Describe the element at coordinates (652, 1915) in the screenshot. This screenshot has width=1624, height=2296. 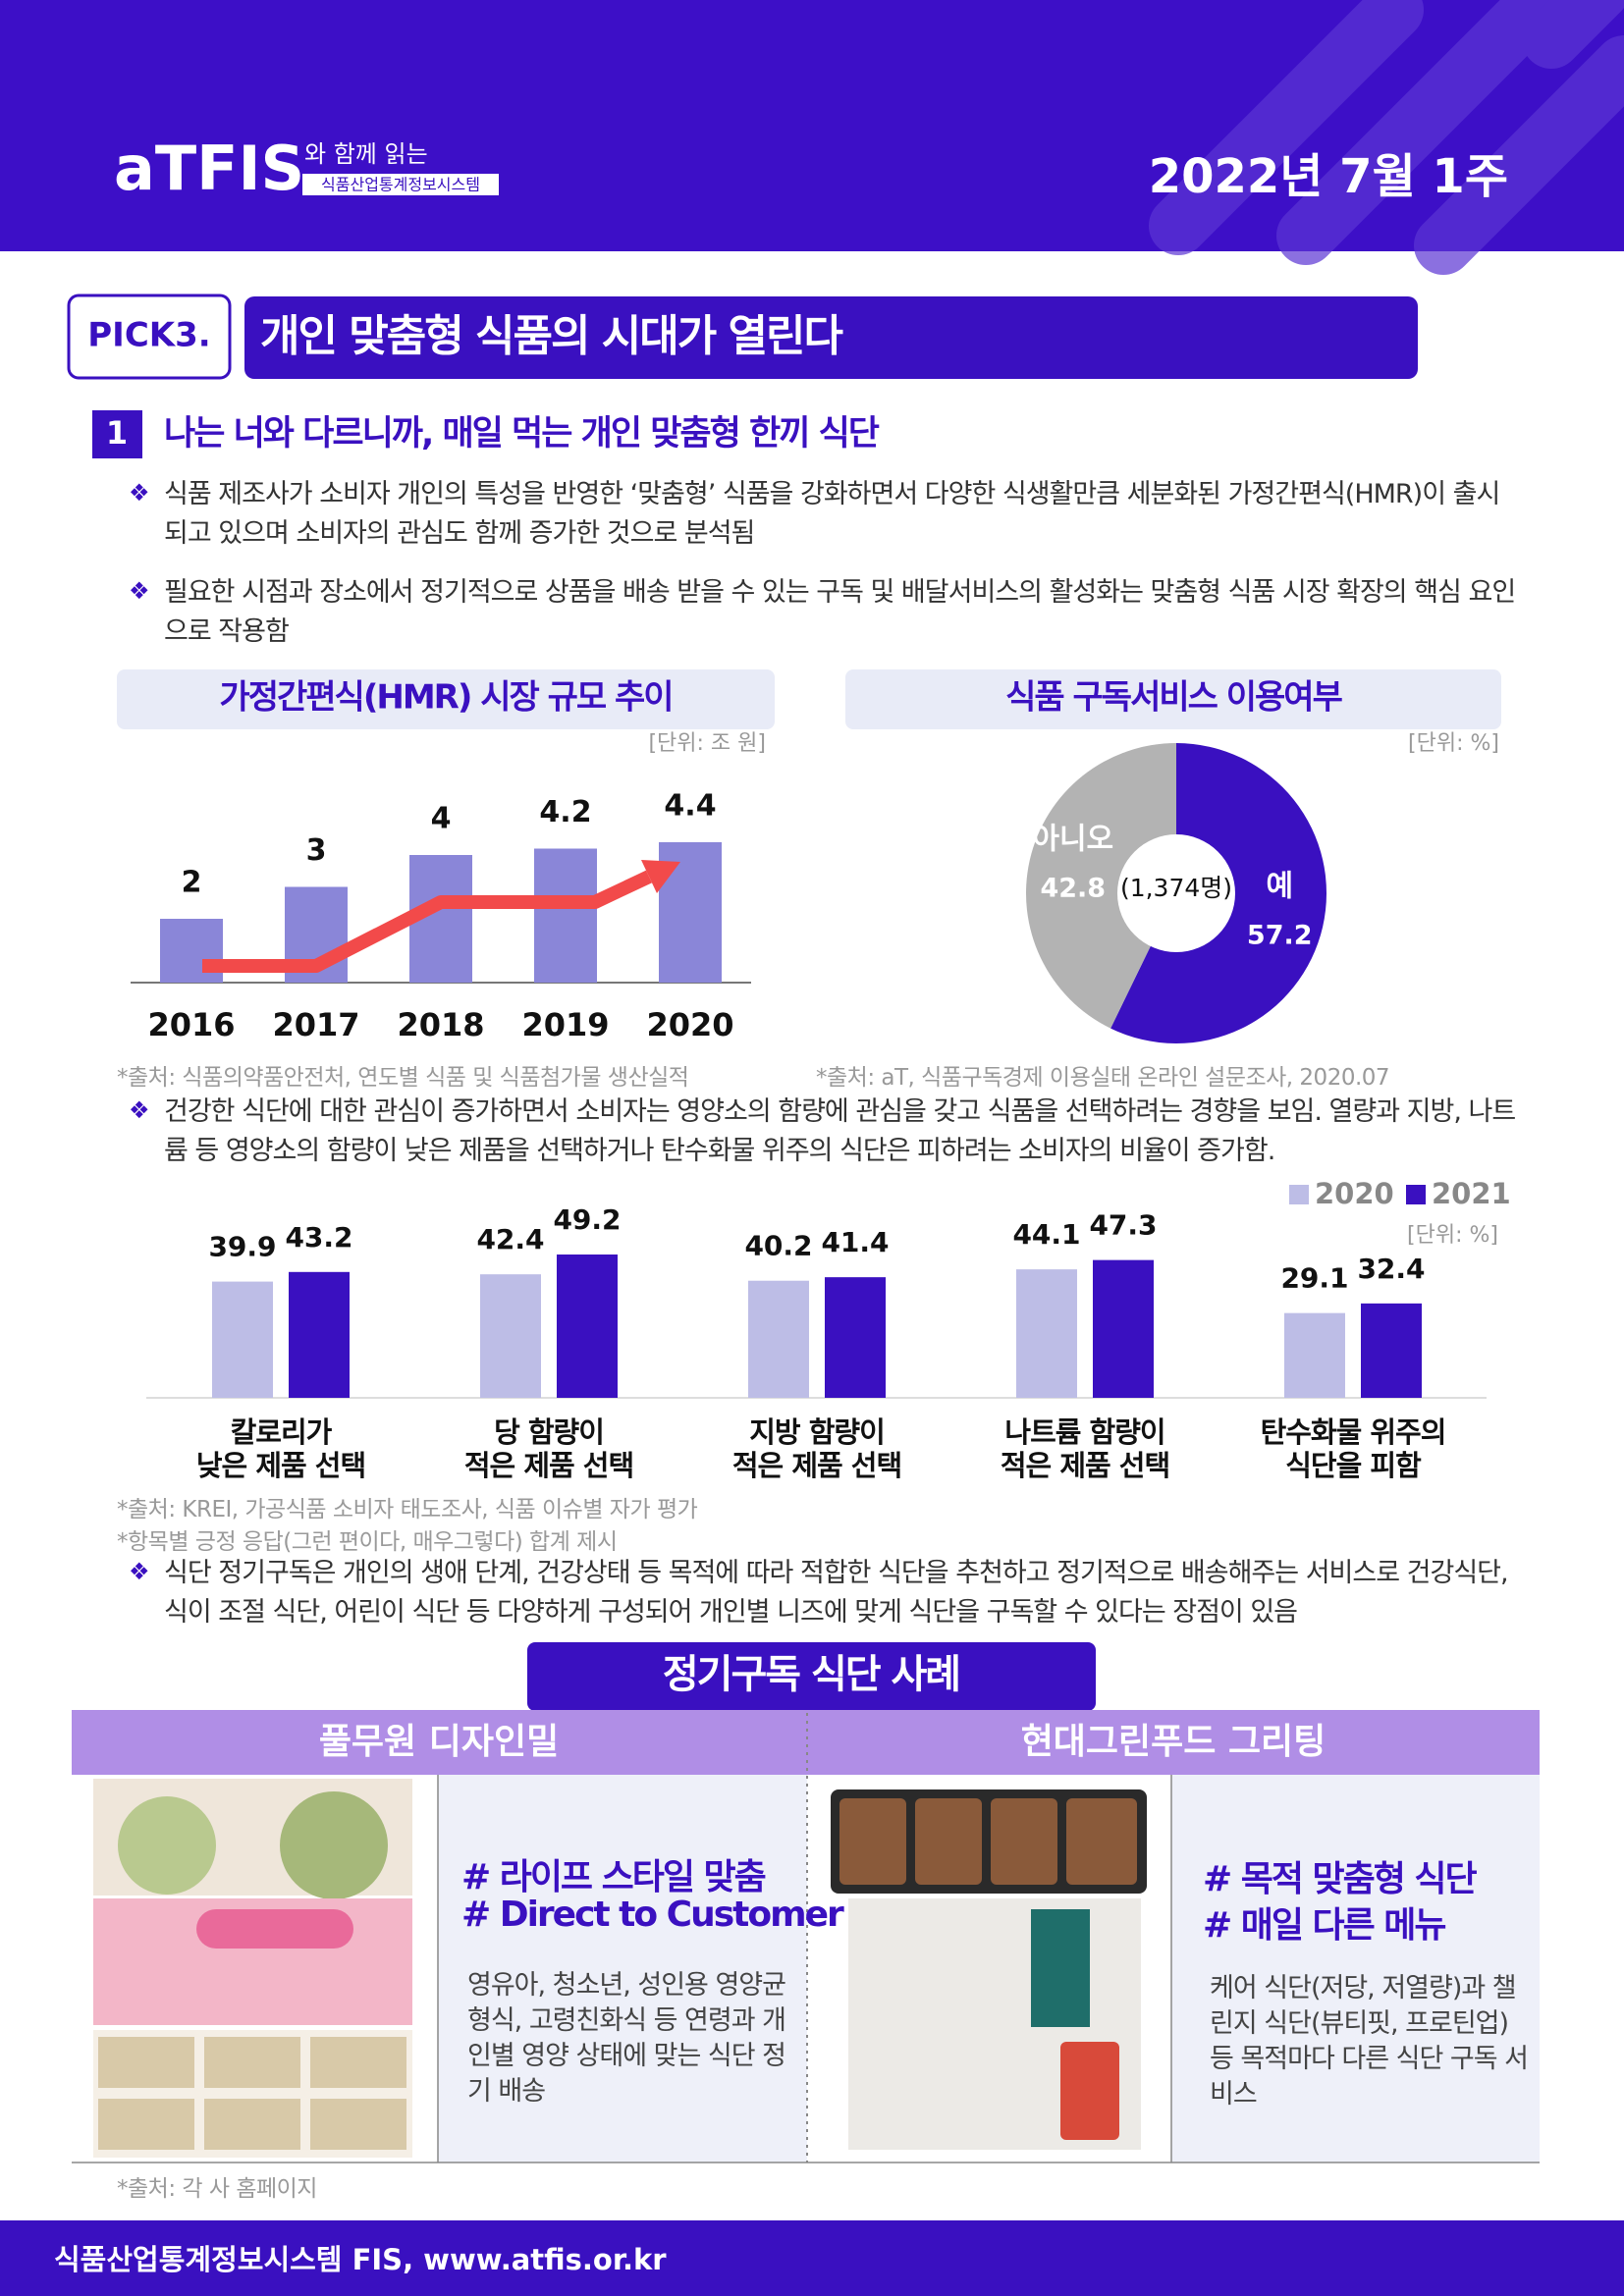
I see `case-tag: # Direct to Customer` at that location.